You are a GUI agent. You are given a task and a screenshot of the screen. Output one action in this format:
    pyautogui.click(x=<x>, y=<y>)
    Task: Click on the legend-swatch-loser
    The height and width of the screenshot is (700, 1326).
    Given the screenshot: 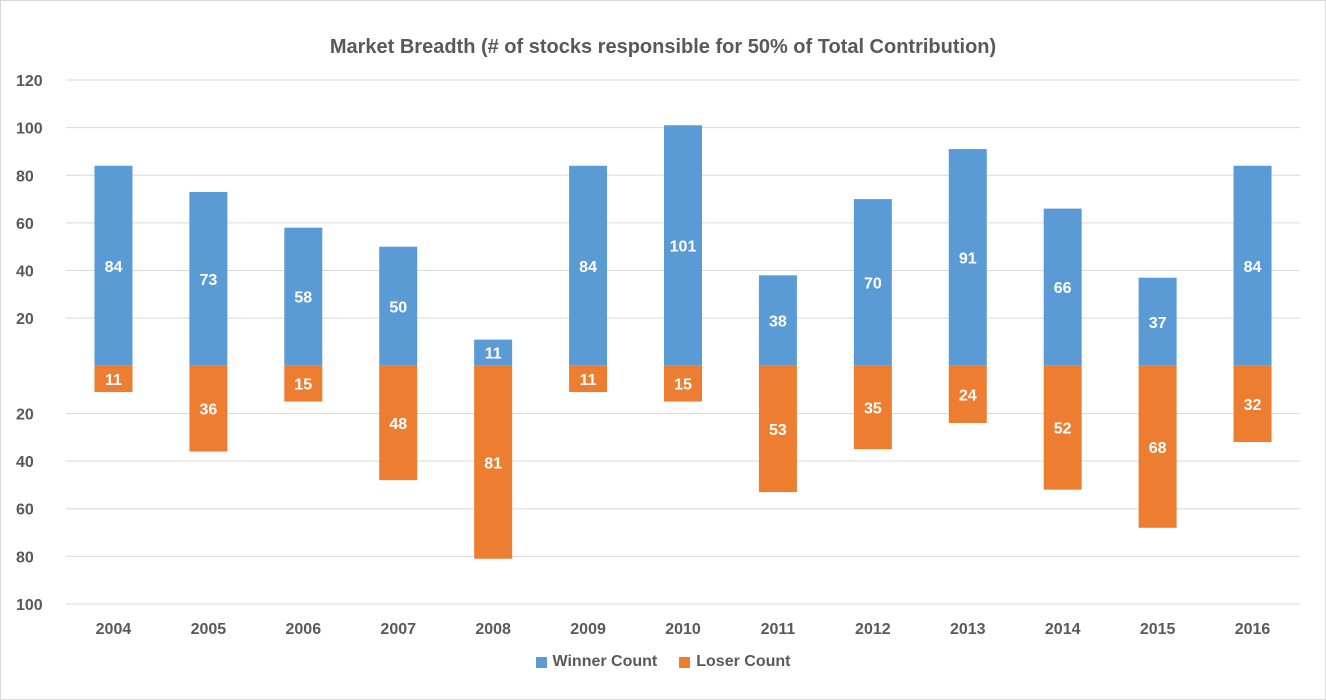 What is the action you would take?
    pyautogui.click(x=685, y=662)
    